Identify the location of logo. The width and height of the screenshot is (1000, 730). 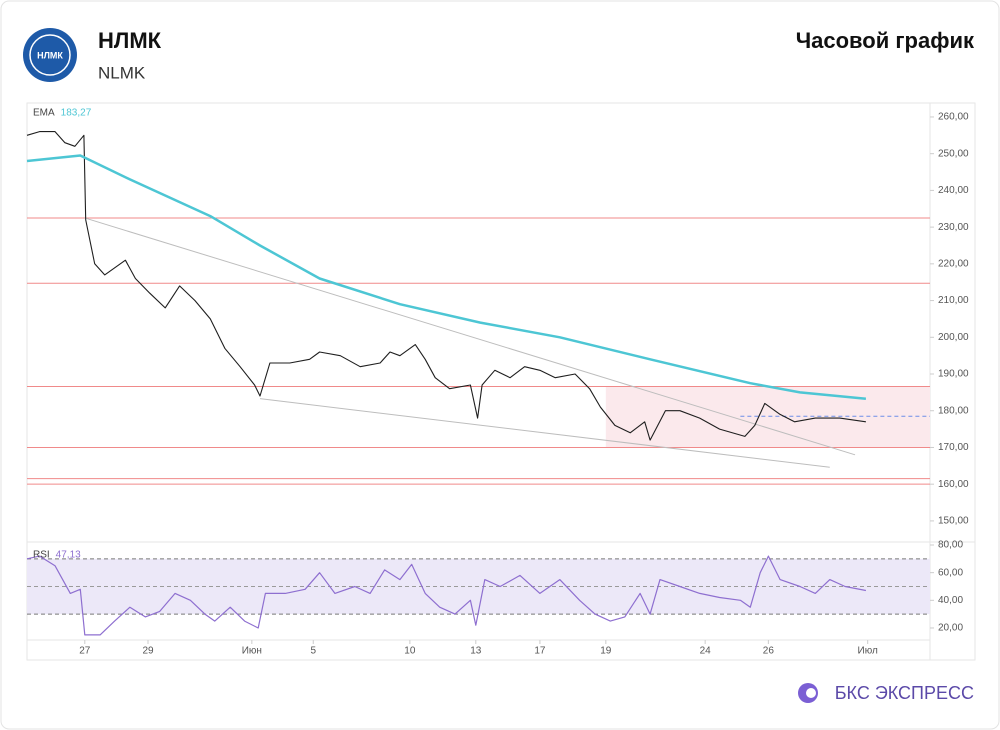
(50, 55).